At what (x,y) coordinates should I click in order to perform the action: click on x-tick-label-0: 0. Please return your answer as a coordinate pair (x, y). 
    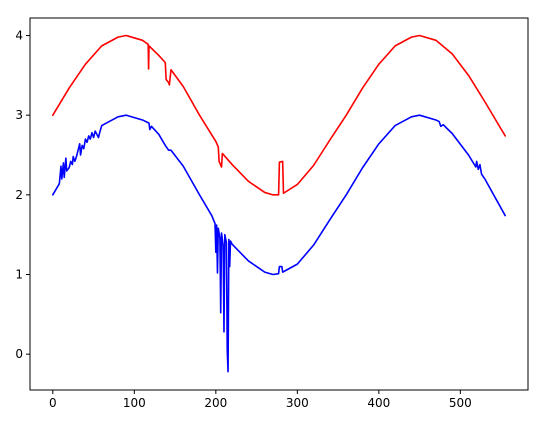
    Looking at the image, I should click on (53, 403).